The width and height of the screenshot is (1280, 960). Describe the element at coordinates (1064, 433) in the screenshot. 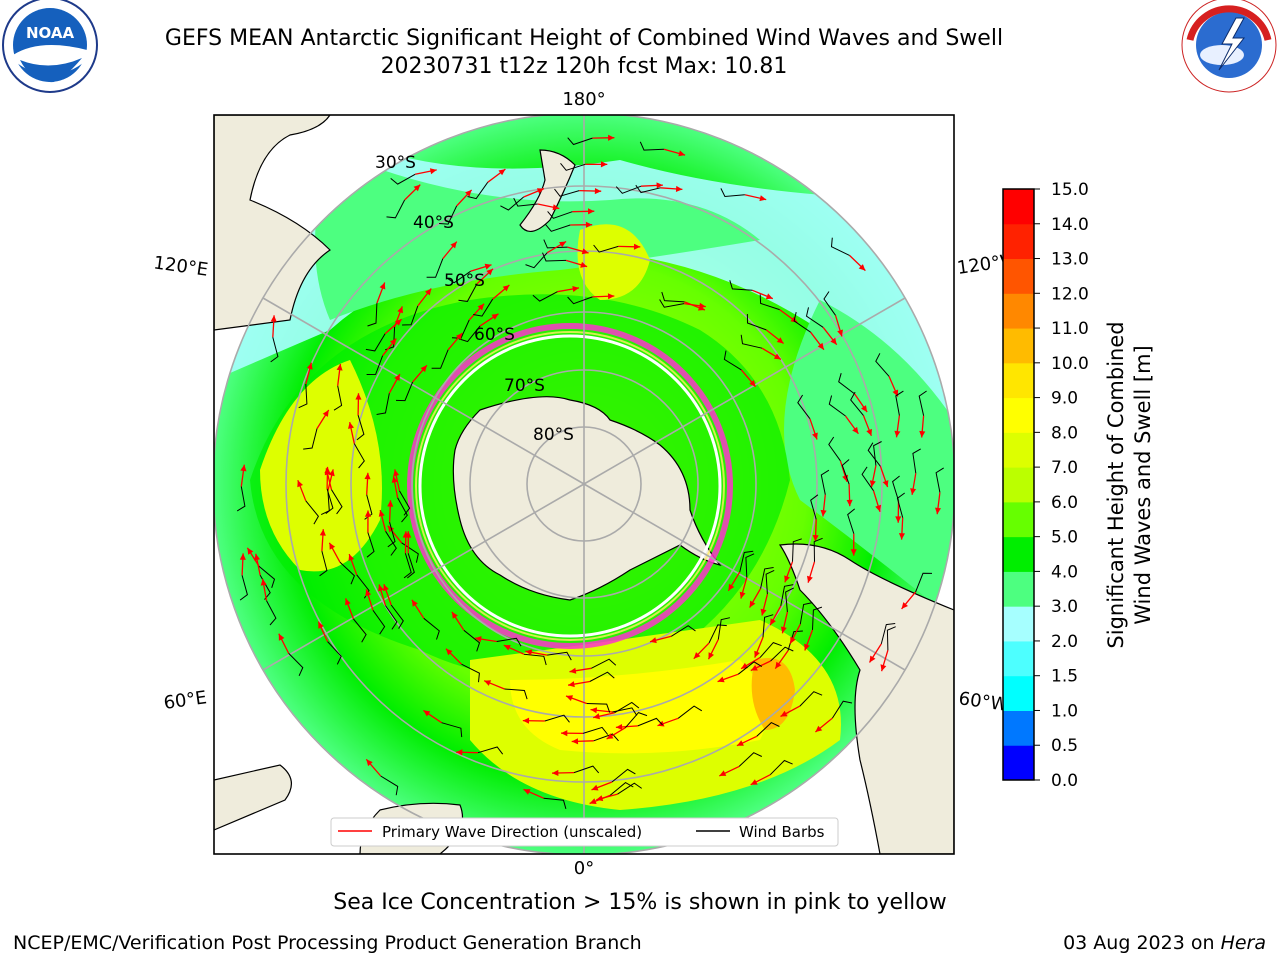

I see `colorbar-tick-label: 8.0` at that location.